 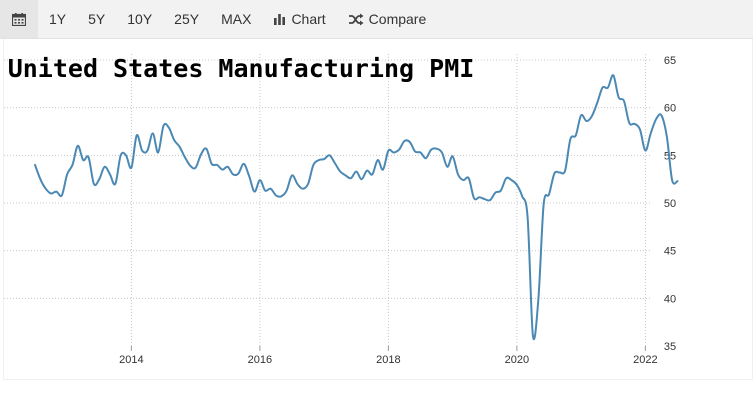 I want to click on chart-toolbar: 1Y 5Y 10Y 25Y MAX Chart Compare, so click(x=376, y=19).